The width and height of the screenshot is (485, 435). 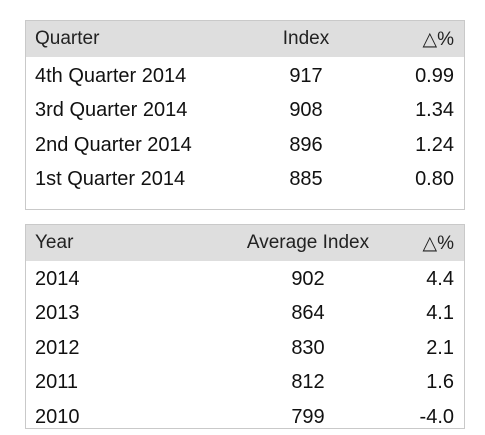 I want to click on average-index-cell: 902, so click(x=308, y=278).